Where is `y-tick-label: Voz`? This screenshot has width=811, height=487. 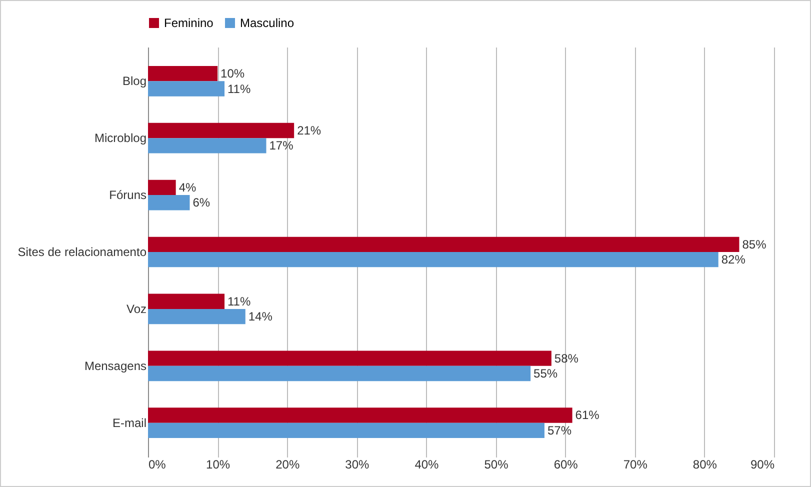 y-tick-label: Voz is located at coordinates (136, 309).